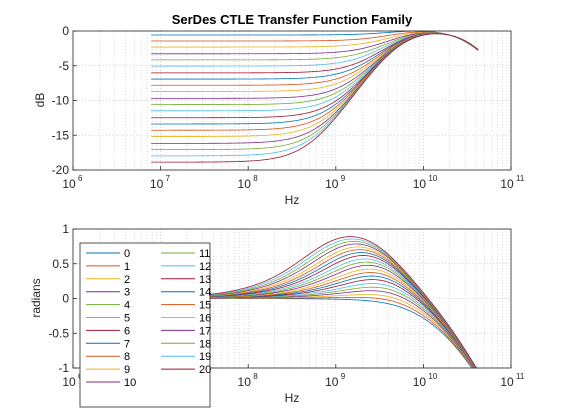 Image resolution: width=564 pixels, height=418 pixels. Describe the element at coordinates (343, 376) in the screenshot. I see `phase-x-tick-exponent: 9` at that location.